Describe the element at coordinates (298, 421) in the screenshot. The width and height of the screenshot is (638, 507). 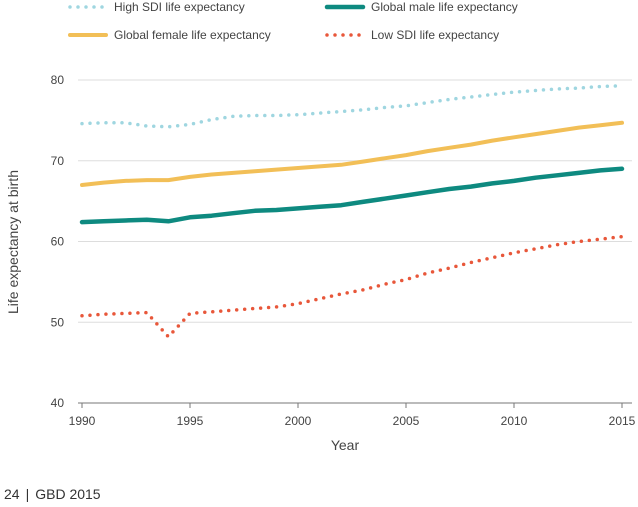
I see `x-tick-label: 2000` at that location.